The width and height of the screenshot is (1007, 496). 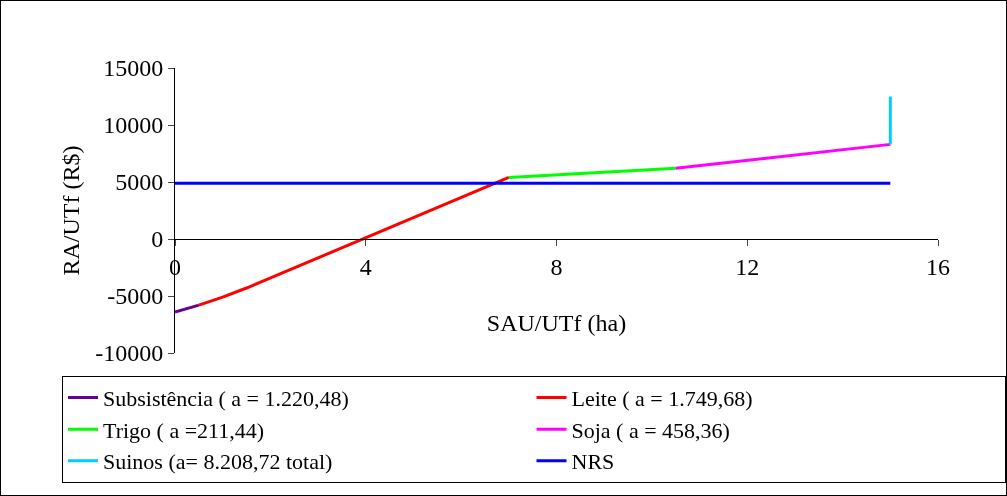 I want to click on y-tick-label: 10000, so click(x=133, y=125).